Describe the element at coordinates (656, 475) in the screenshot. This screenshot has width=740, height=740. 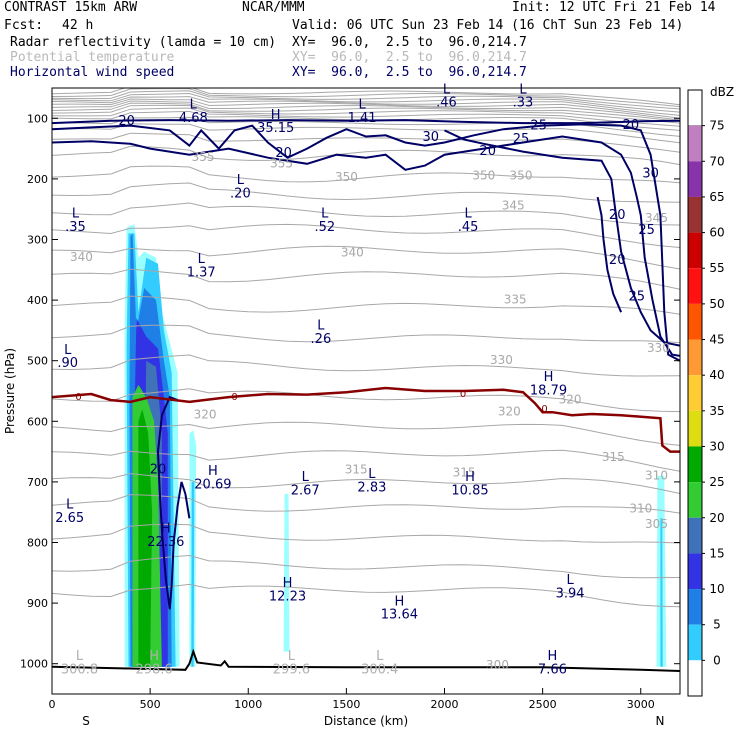
I see `isentrope-label: 310` at that location.